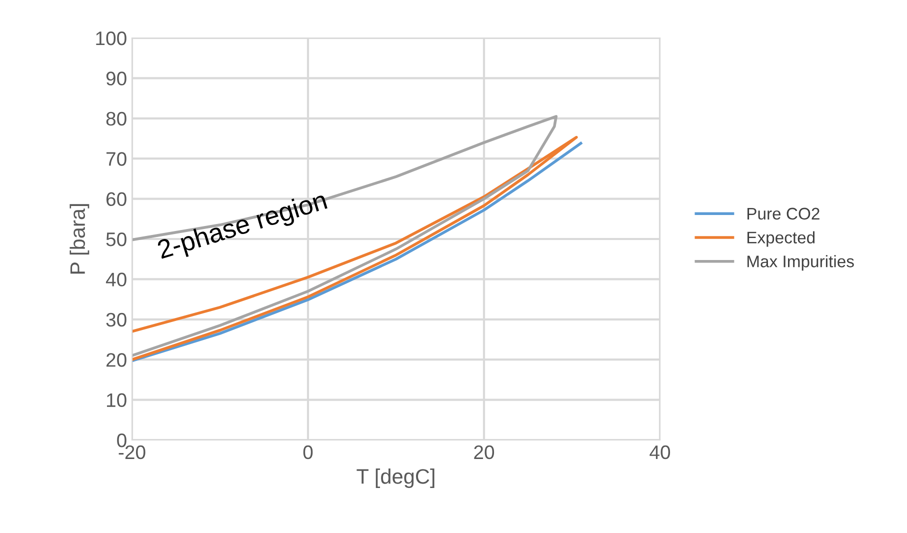 Image resolution: width=907 pixels, height=533 pixels. I want to click on x-tick-label: 0, so click(308, 452).